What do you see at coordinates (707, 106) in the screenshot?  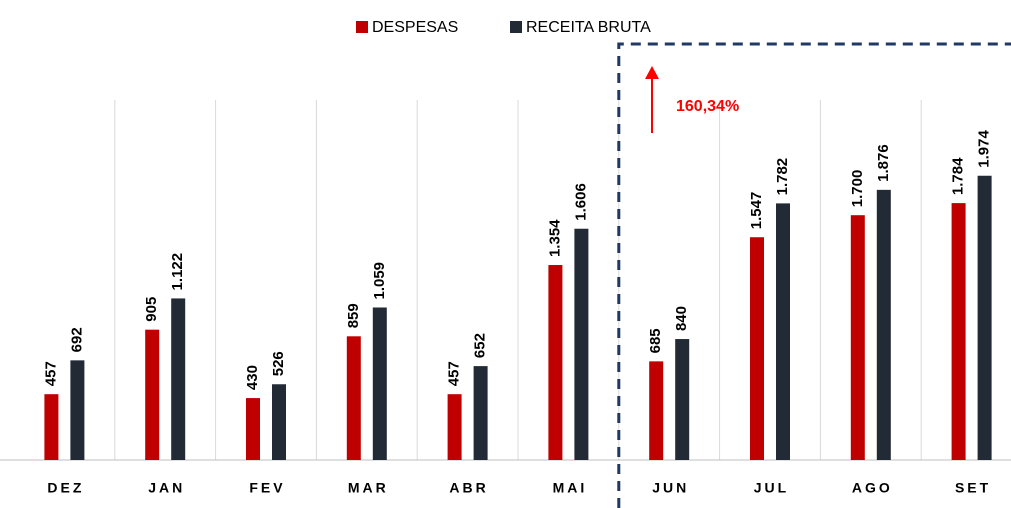 I see `annotation: 160,34%` at bounding box center [707, 106].